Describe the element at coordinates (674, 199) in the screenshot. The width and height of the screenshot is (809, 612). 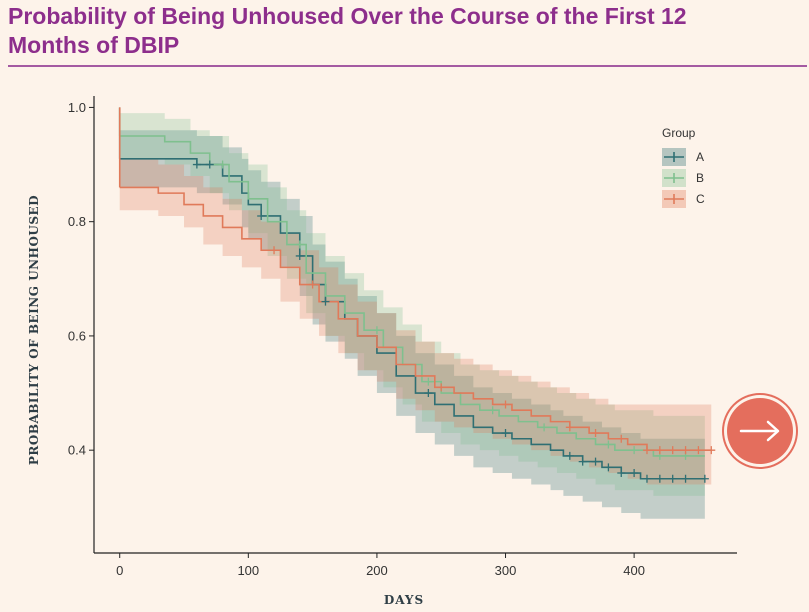
I see `legend-key-C` at that location.